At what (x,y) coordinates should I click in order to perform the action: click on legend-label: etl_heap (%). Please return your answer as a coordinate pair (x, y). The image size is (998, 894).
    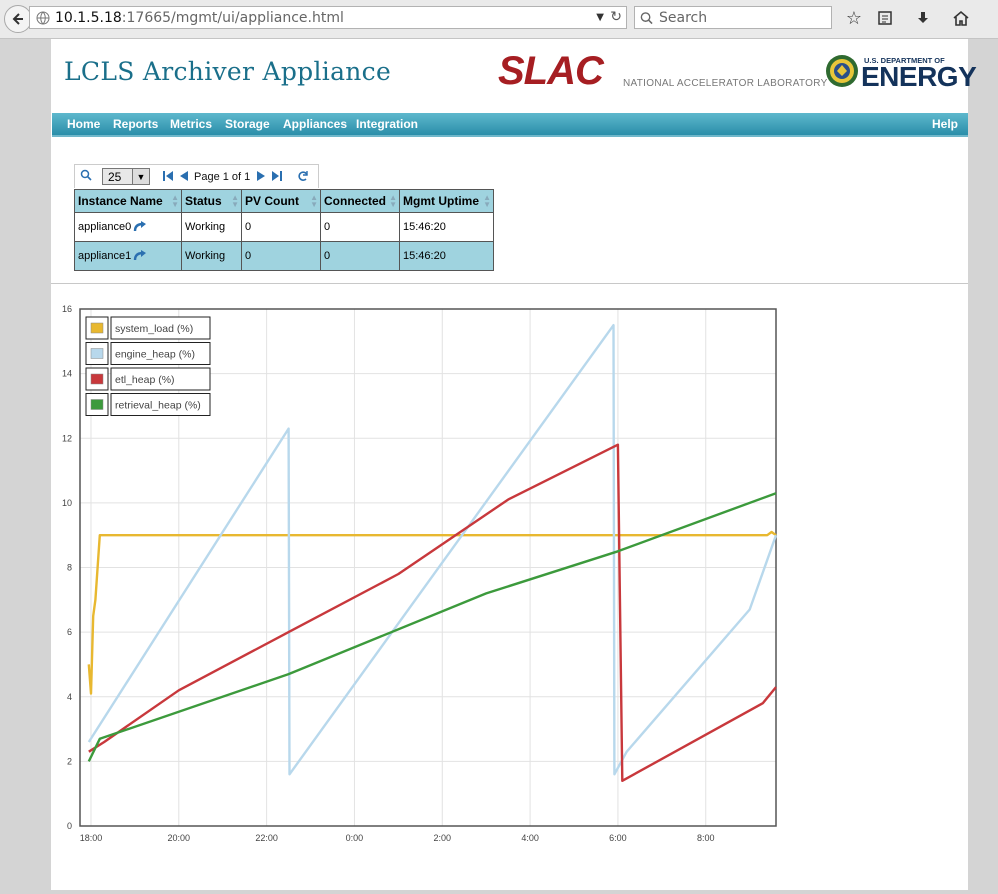
    Looking at the image, I should click on (145, 380).